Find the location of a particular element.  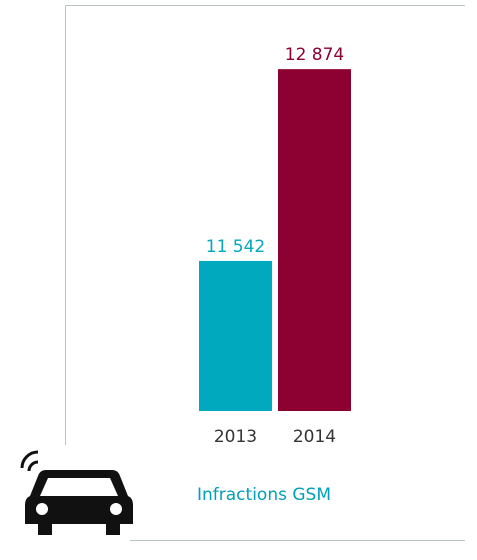

chart-title: Infractions GSM is located at coordinates (264, 495).